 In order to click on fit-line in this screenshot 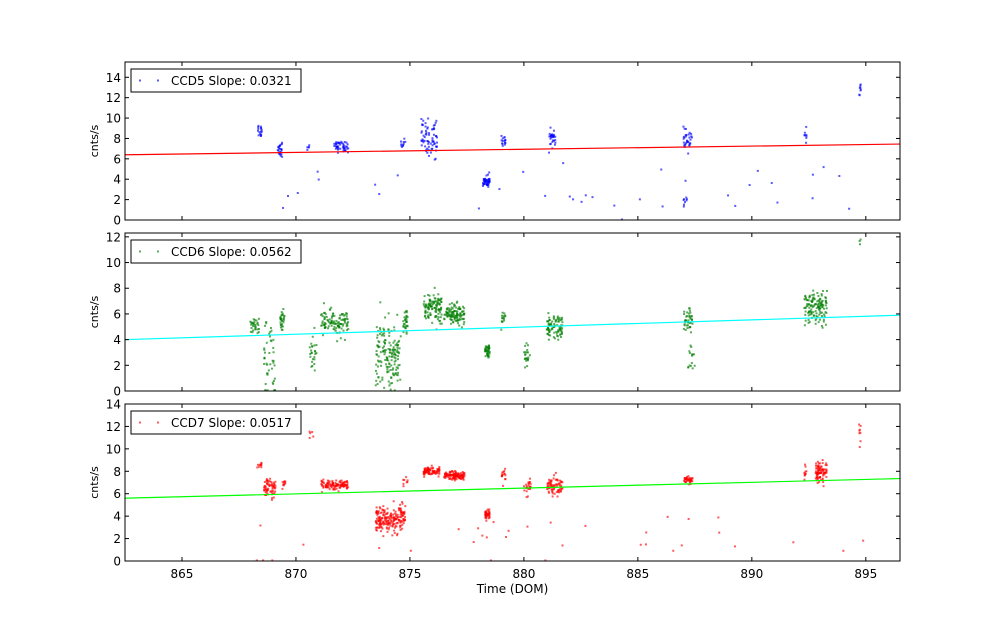, I will do `click(512, 488)`.